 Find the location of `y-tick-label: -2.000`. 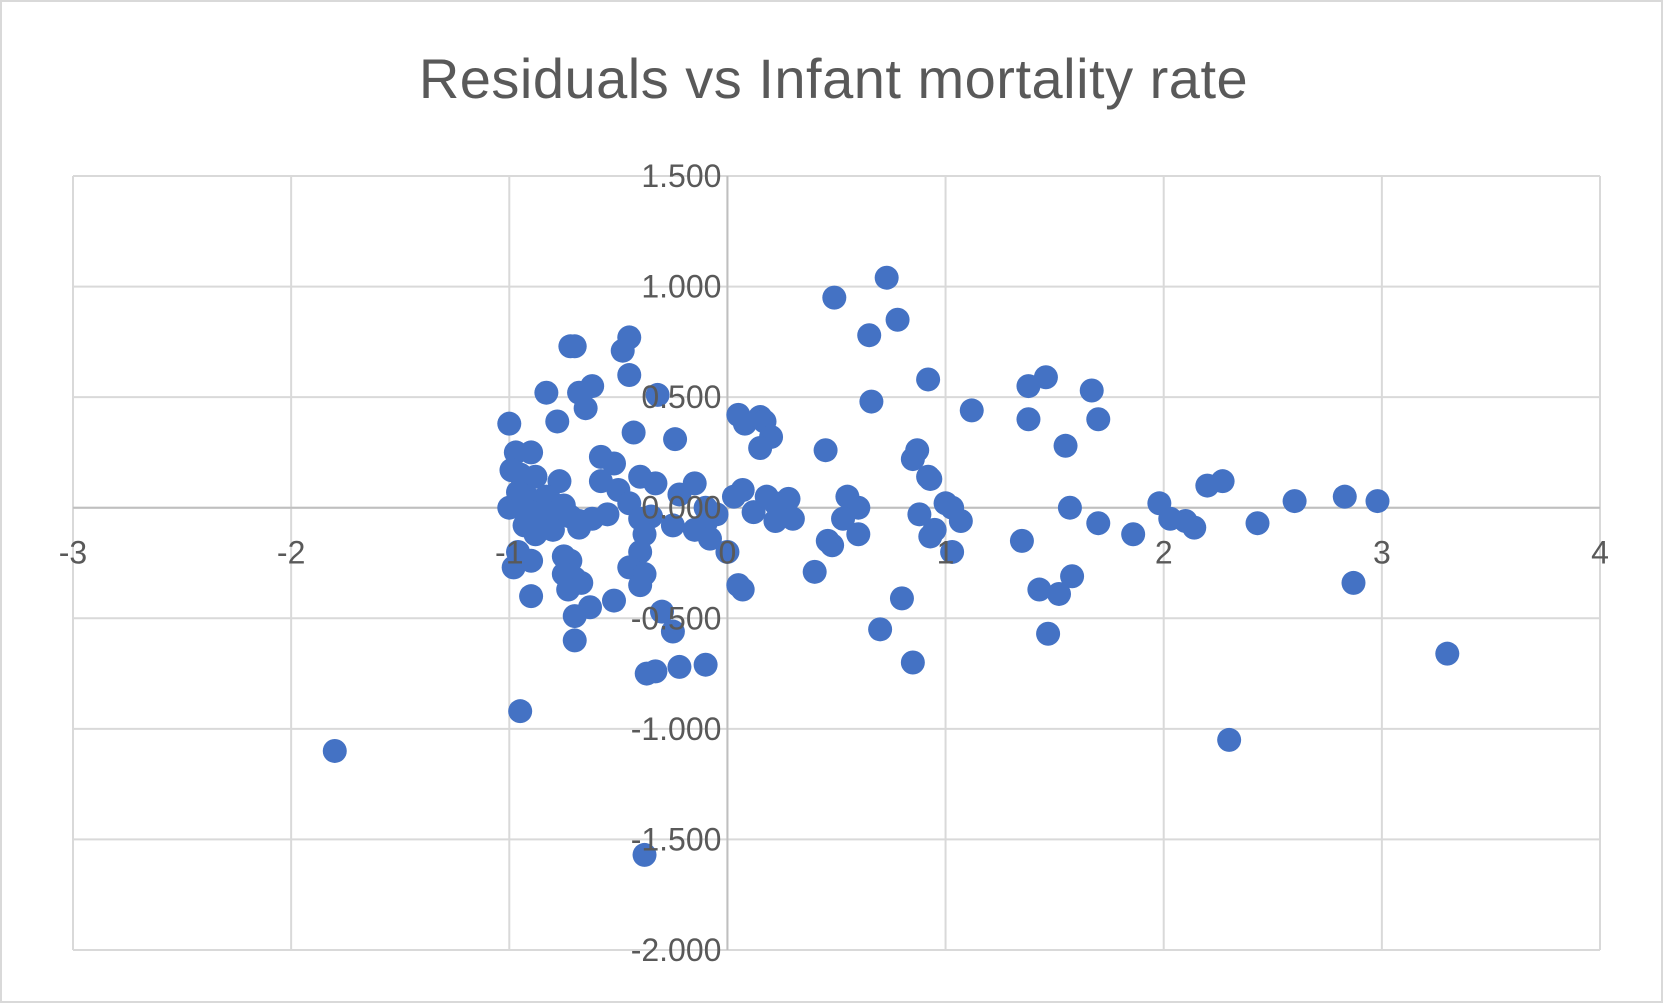

y-tick-label: -2.000 is located at coordinates (676, 950).